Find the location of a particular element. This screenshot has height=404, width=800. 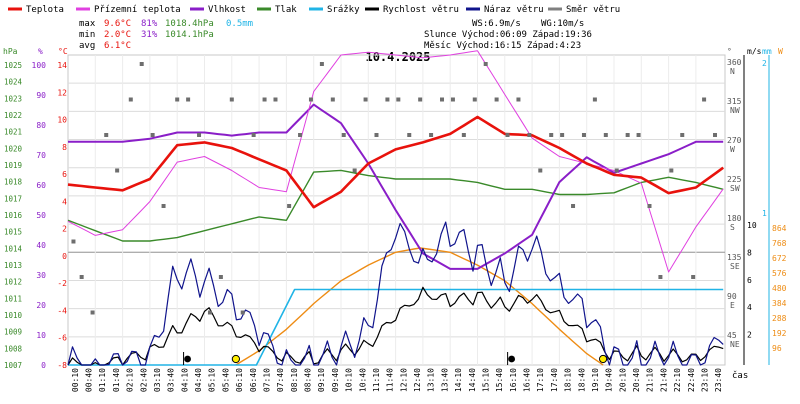

x-tick-label: 12:40 is located at coordinates (417, 380).